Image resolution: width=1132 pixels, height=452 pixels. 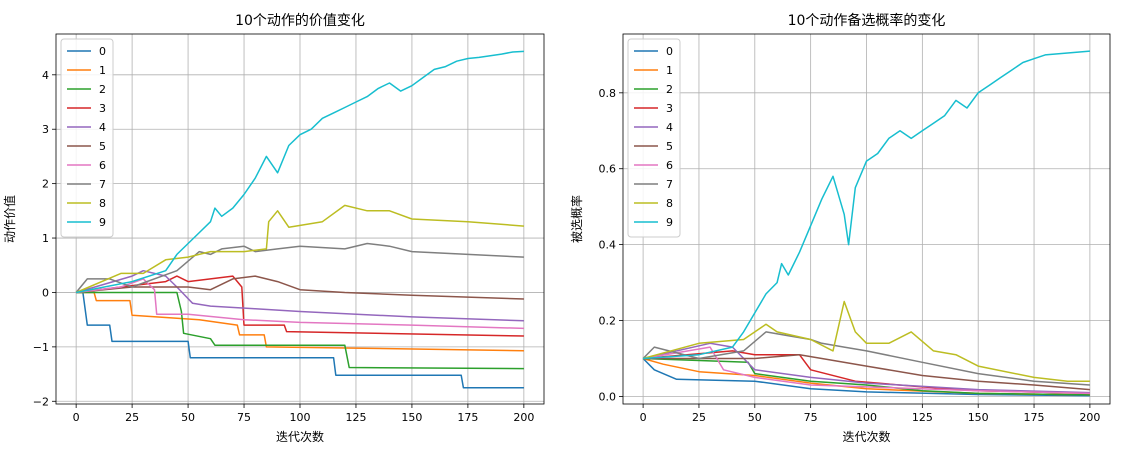 I want to click on y-tick-label: 3, so click(x=45, y=129).